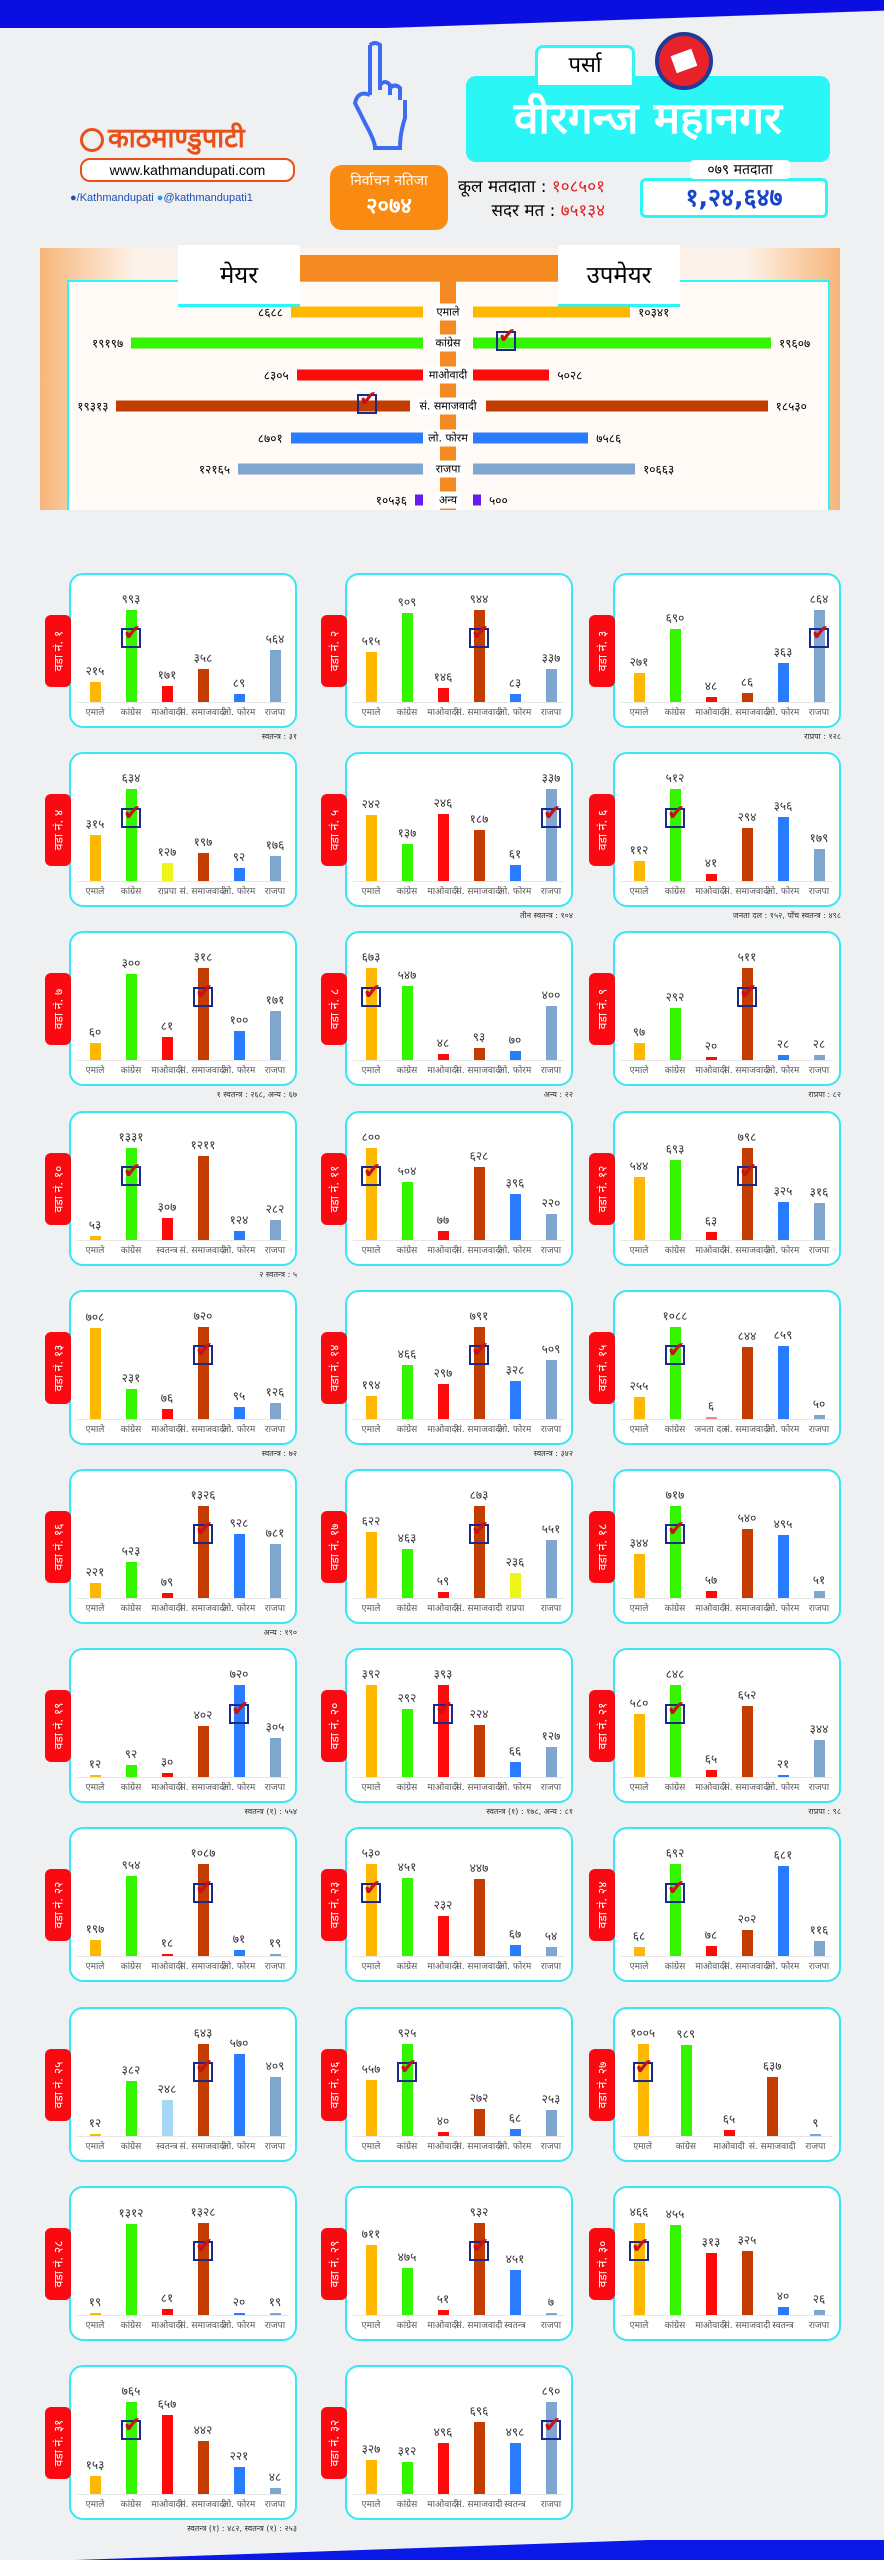  I want to click on facebook-link: /Kathmandupati, so click(115, 198).